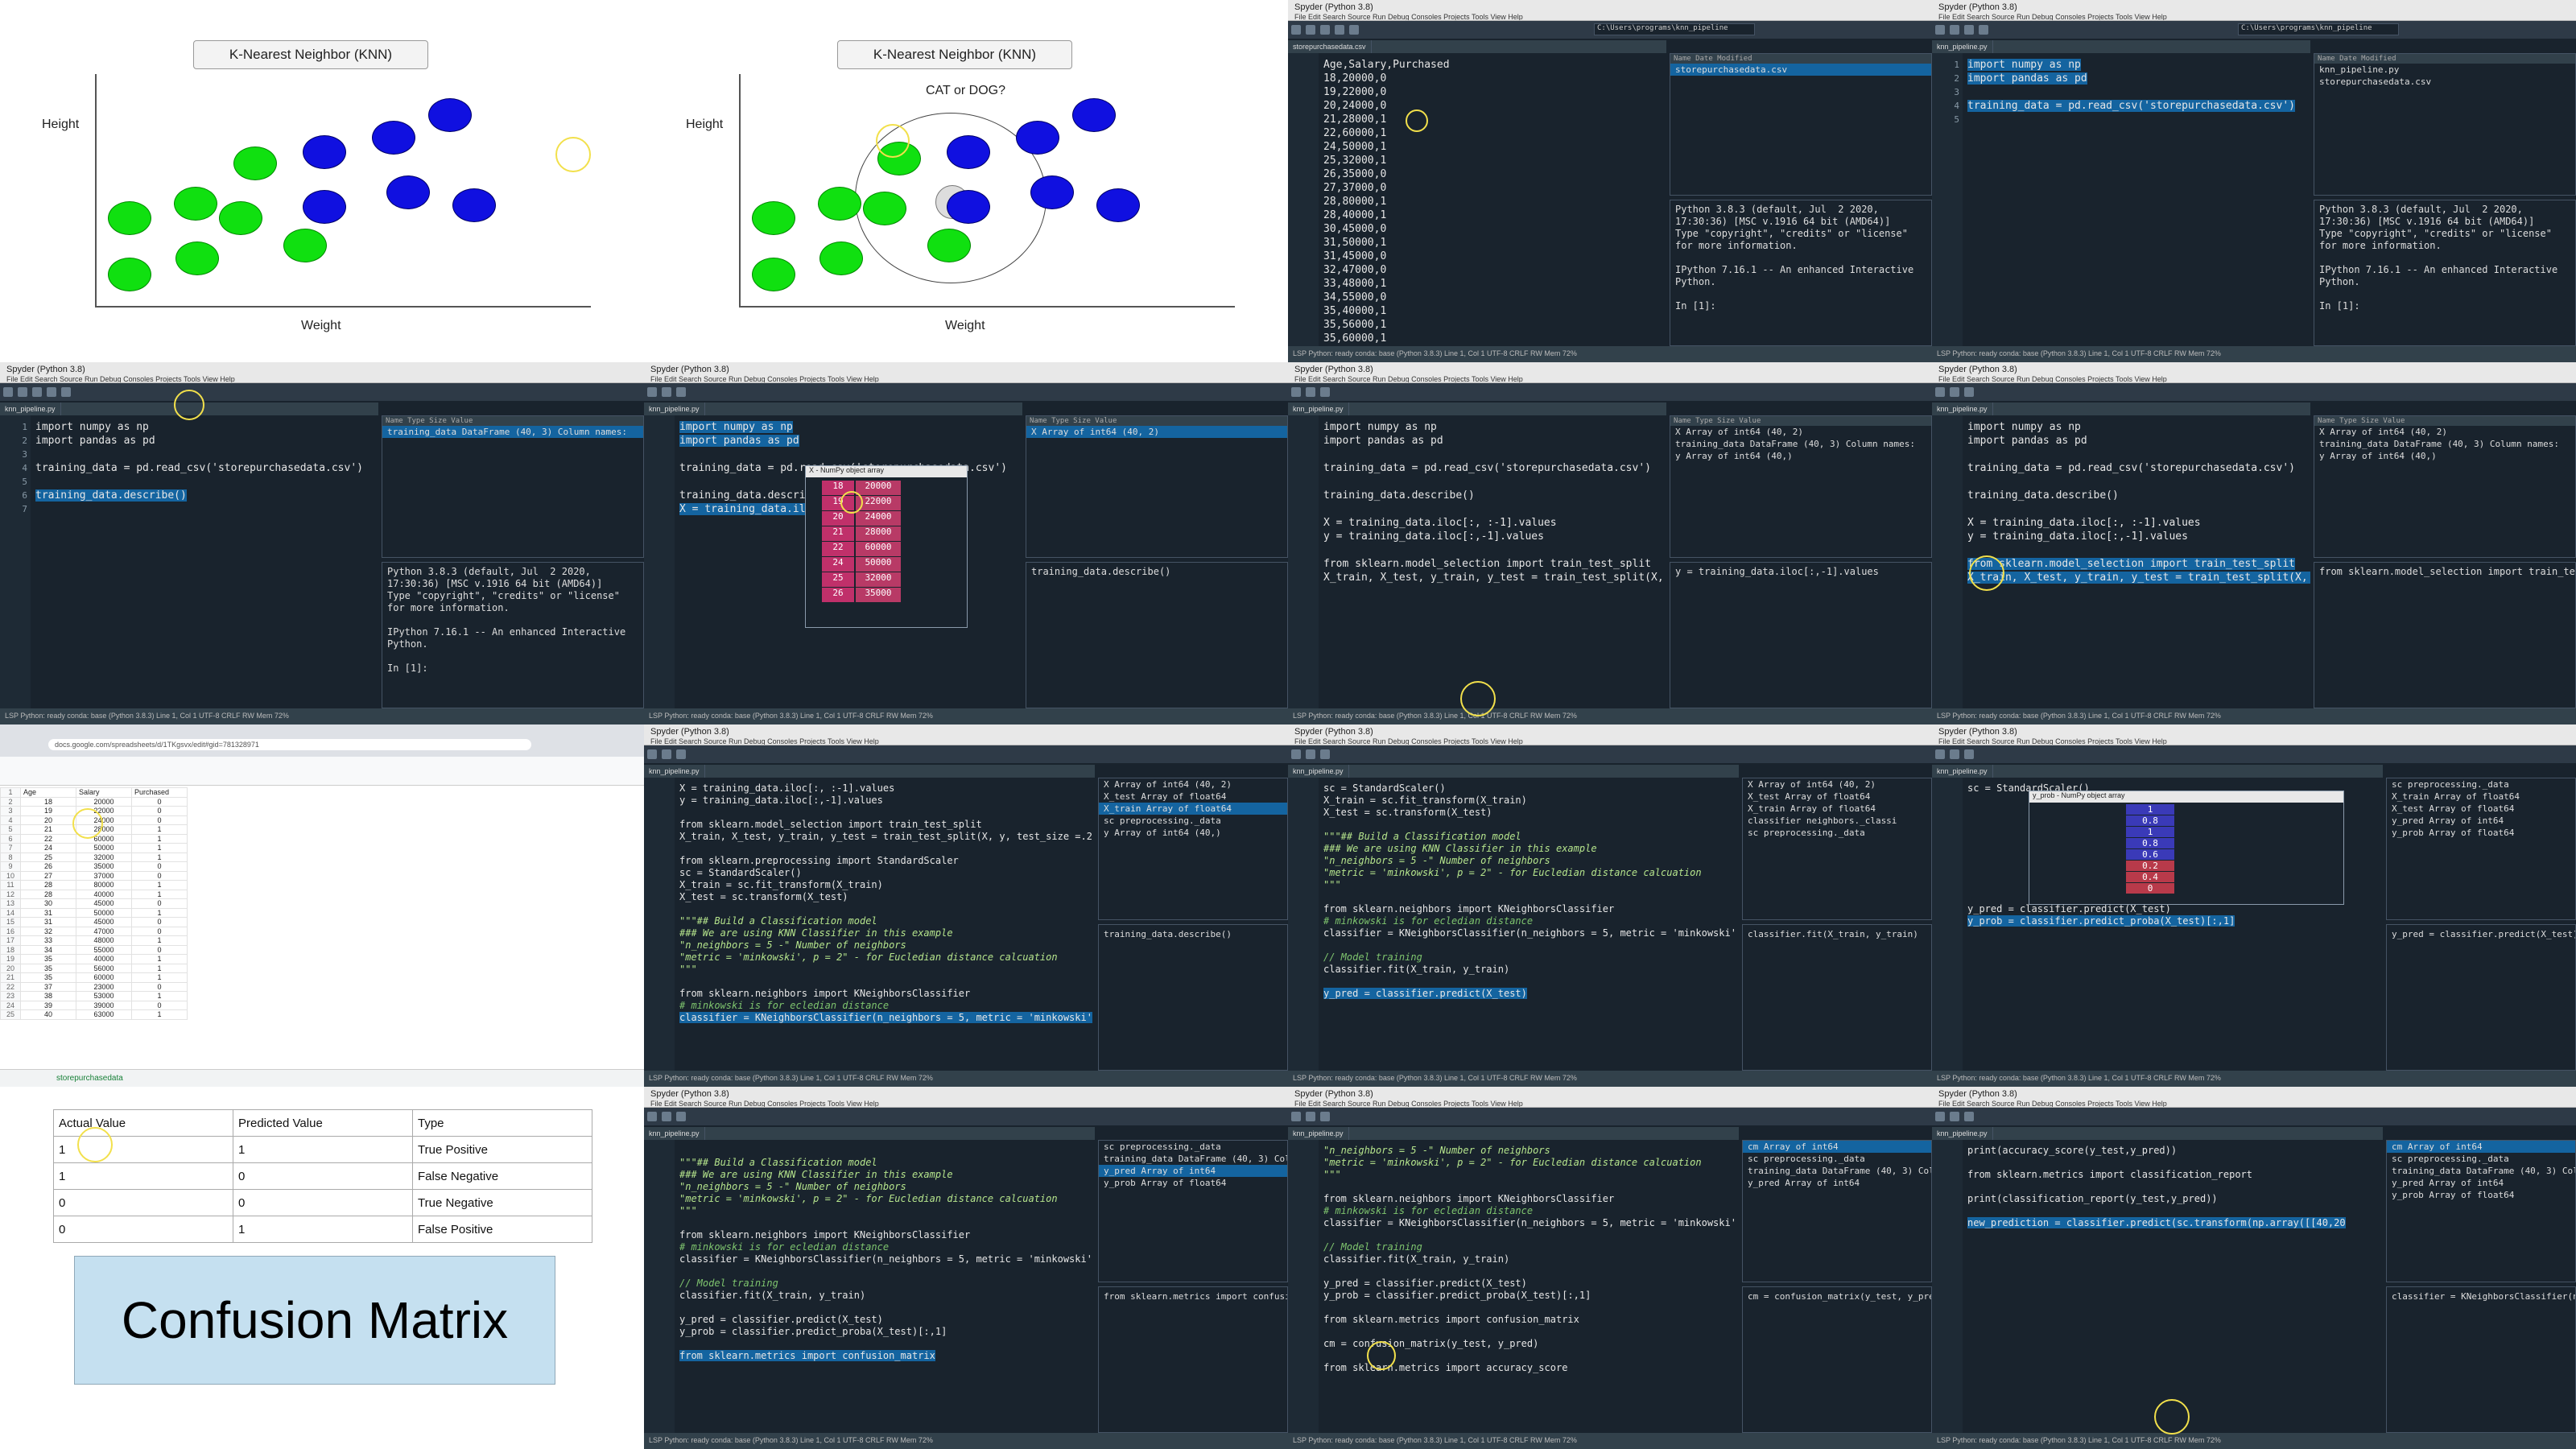 Image resolution: width=2576 pixels, height=1449 pixels. I want to click on array-cell: 0.2, so click(2150, 866).